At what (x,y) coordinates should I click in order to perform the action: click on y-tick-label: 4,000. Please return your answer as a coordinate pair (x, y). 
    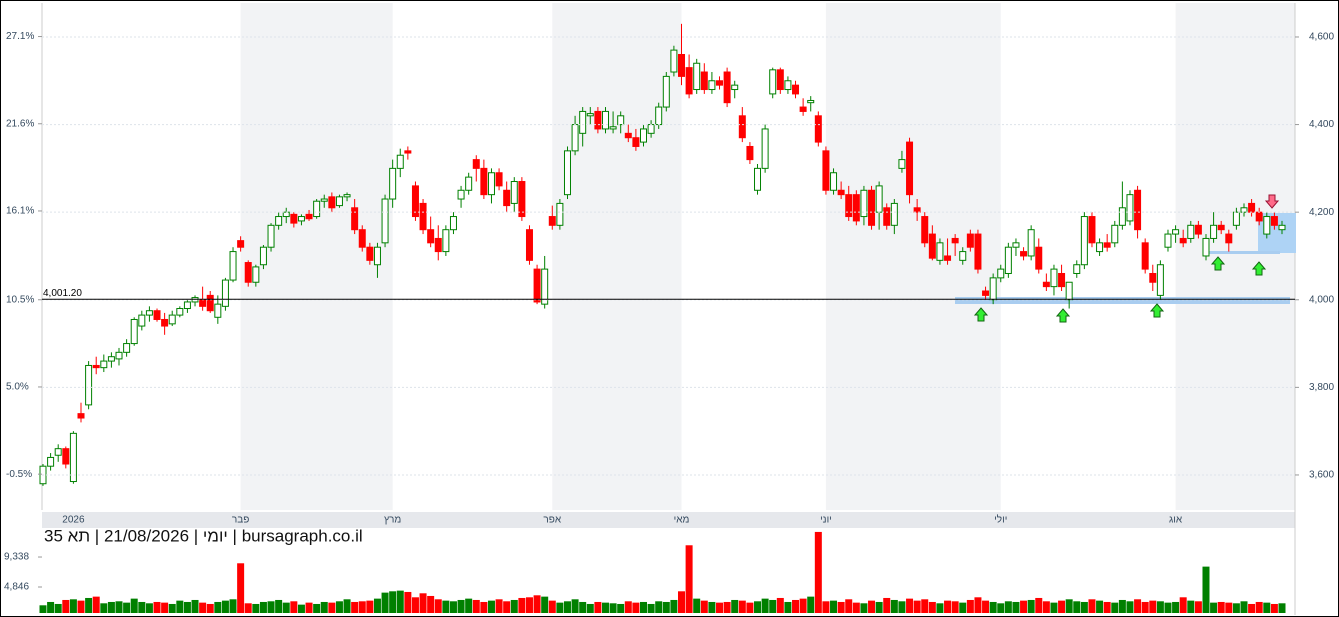
    Looking at the image, I should click on (1321, 299).